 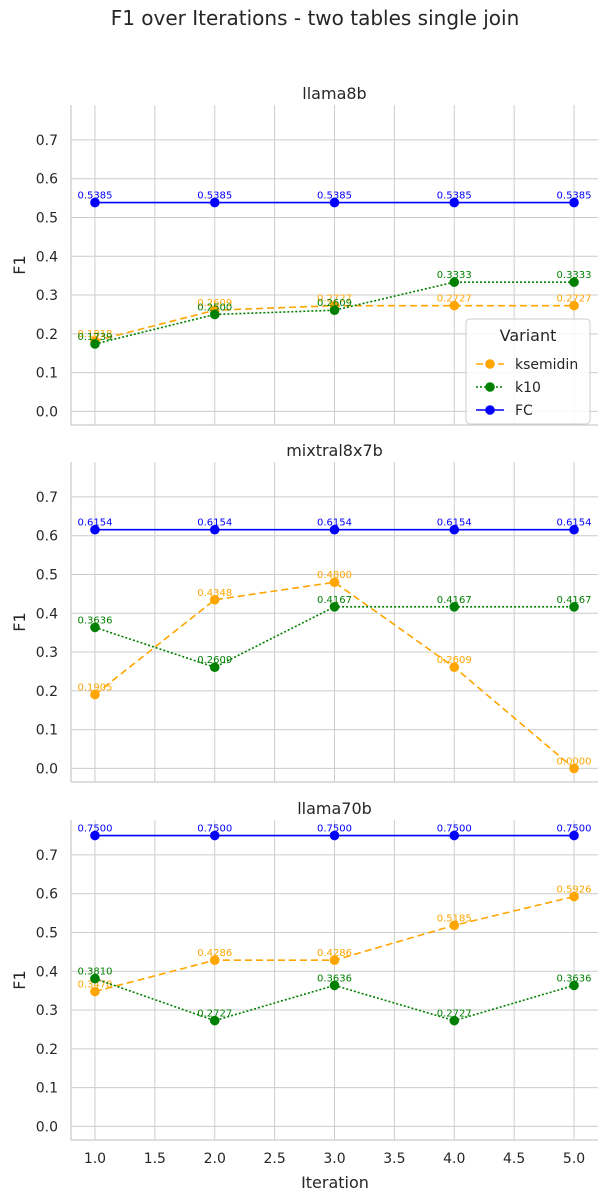 What do you see at coordinates (47, 218) in the screenshot?
I see `y-tick-label: 0.5` at bounding box center [47, 218].